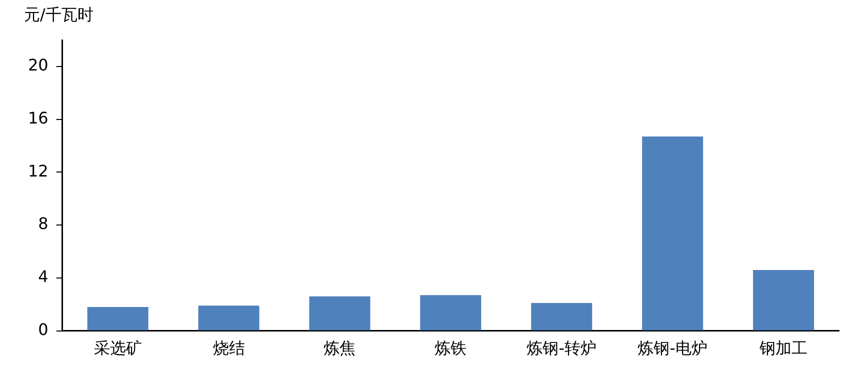 This screenshot has width=861, height=392. Describe the element at coordinates (561, 348) in the screenshot. I see `x-tick-label: 炼钢-转炉` at that location.